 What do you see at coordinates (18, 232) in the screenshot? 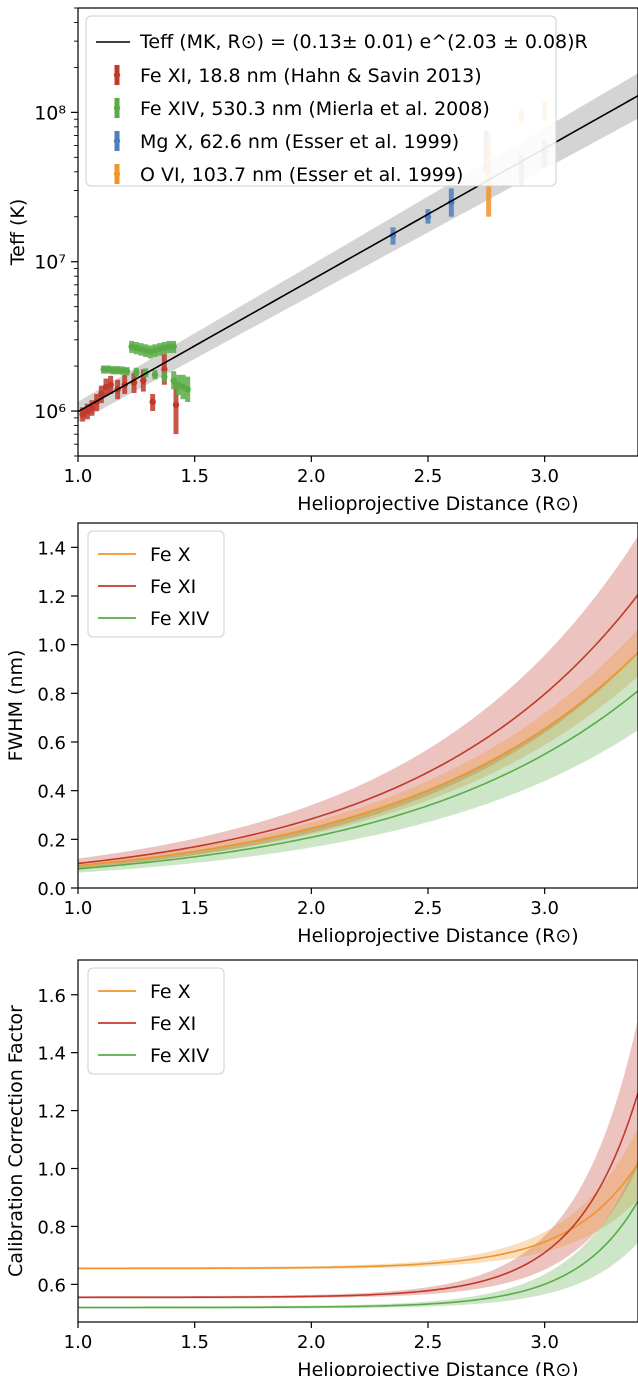
I see `y-axis-label: Teff (K)` at bounding box center [18, 232].